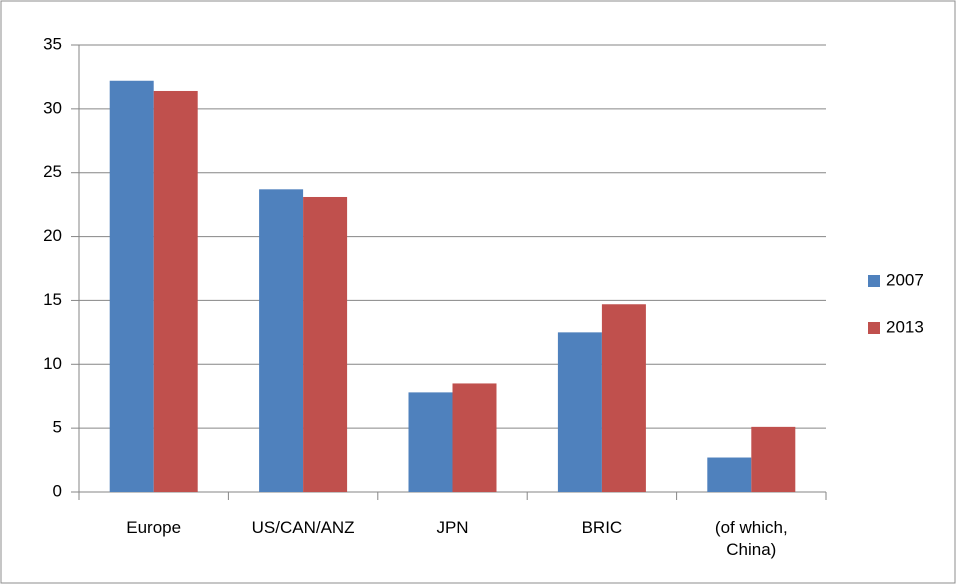  What do you see at coordinates (52, 235) in the screenshot?
I see `y-tick-label: 20` at bounding box center [52, 235].